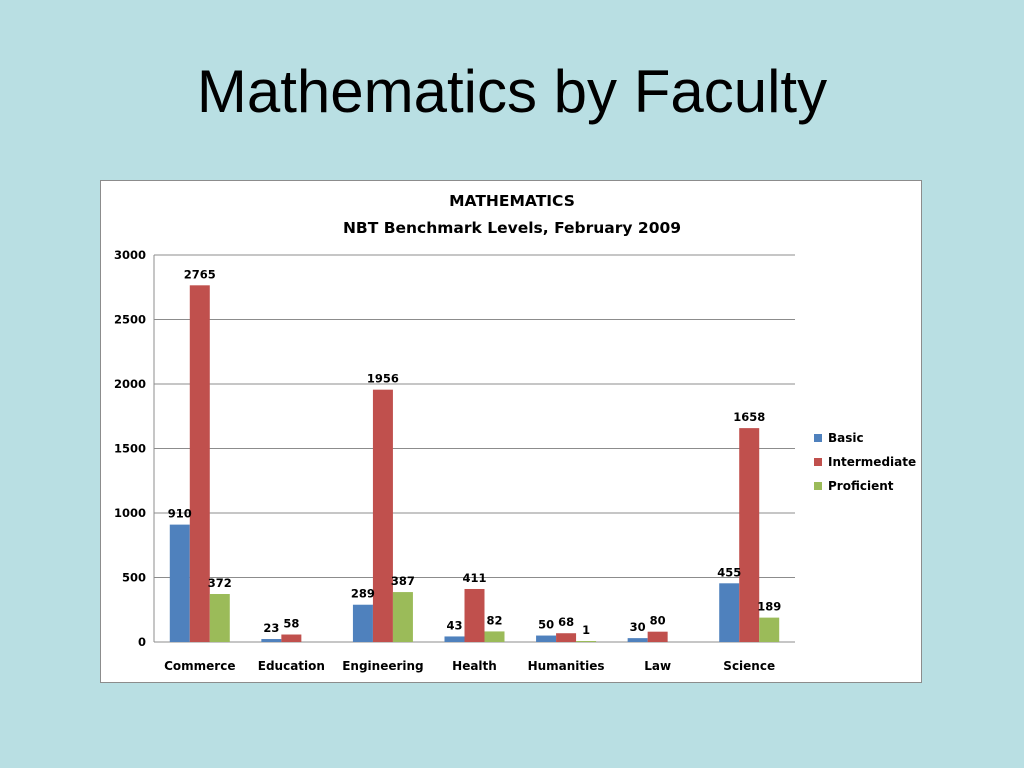  What do you see at coordinates (586, 641) in the screenshot?
I see `bar-proficient-humanities` at bounding box center [586, 641].